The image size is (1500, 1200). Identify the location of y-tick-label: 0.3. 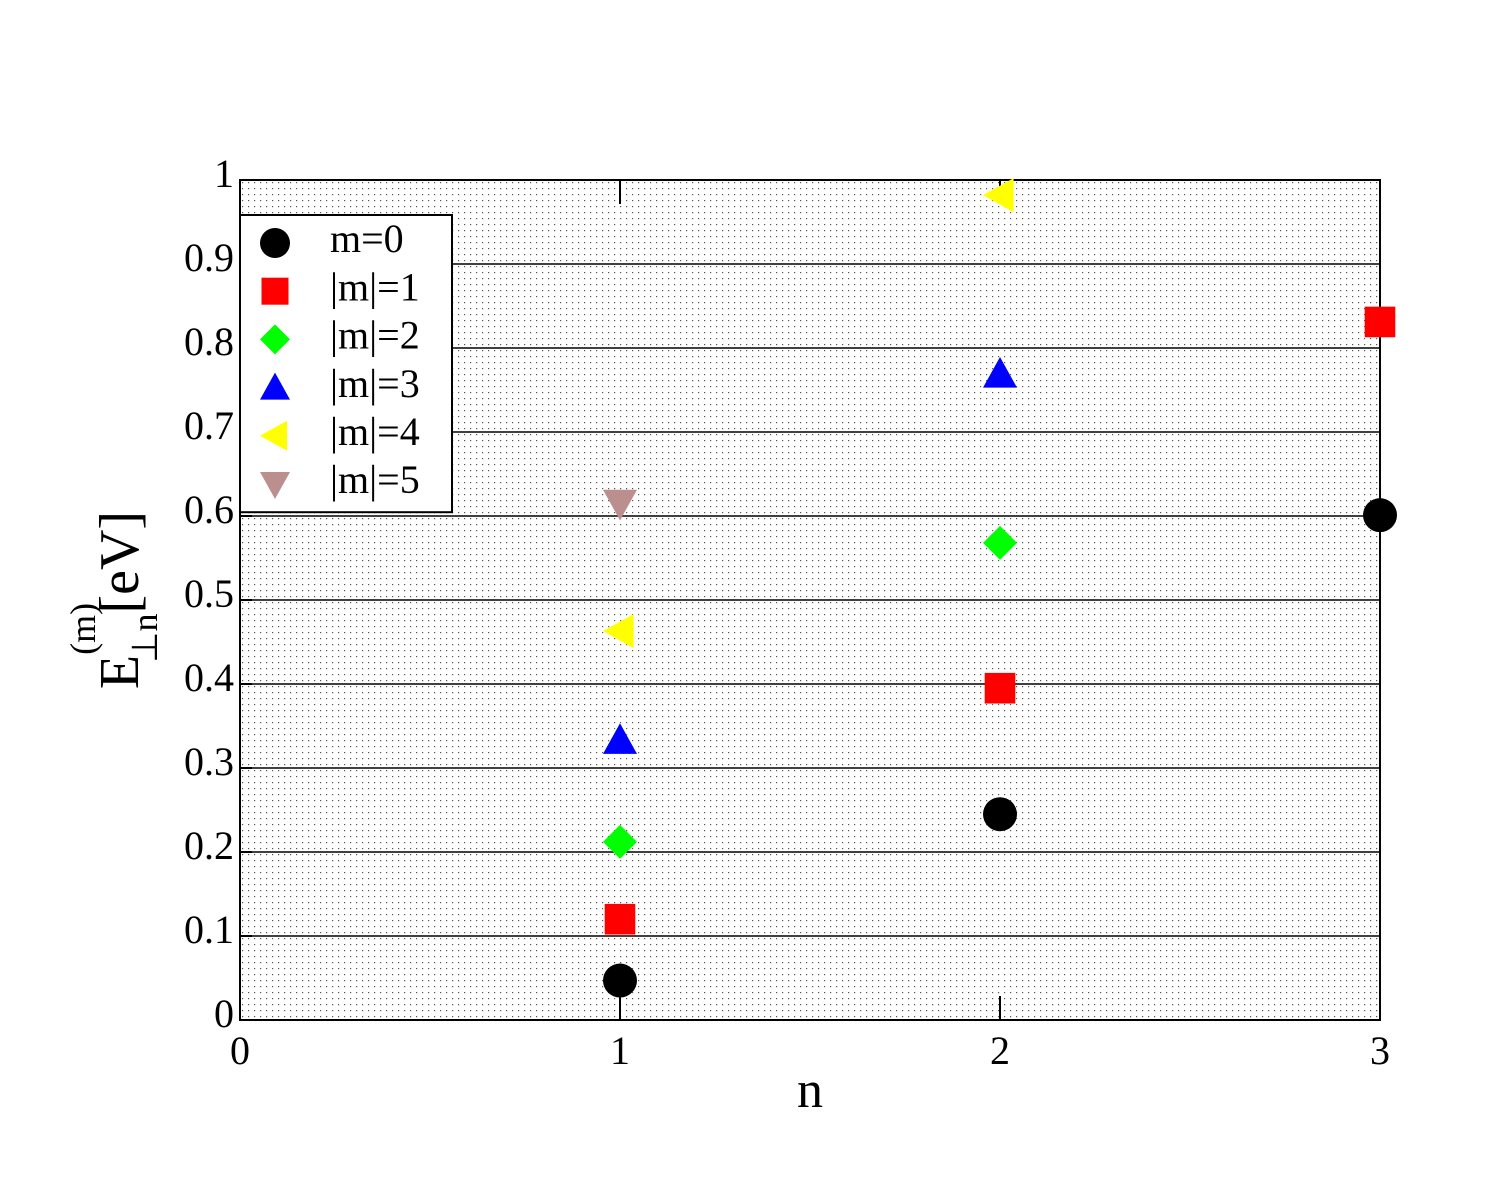
(209, 761).